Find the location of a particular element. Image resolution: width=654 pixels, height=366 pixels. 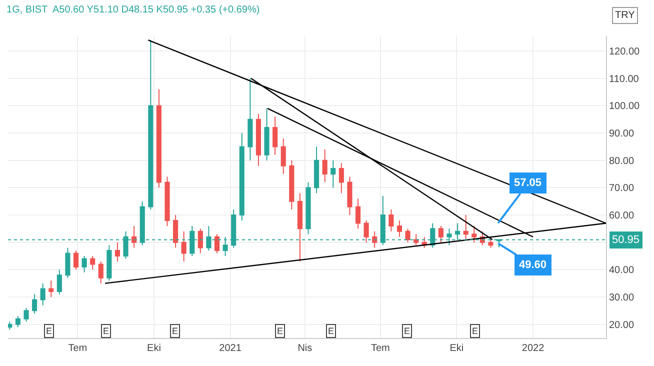

ref-line-label: 50.95 is located at coordinates (626, 240).